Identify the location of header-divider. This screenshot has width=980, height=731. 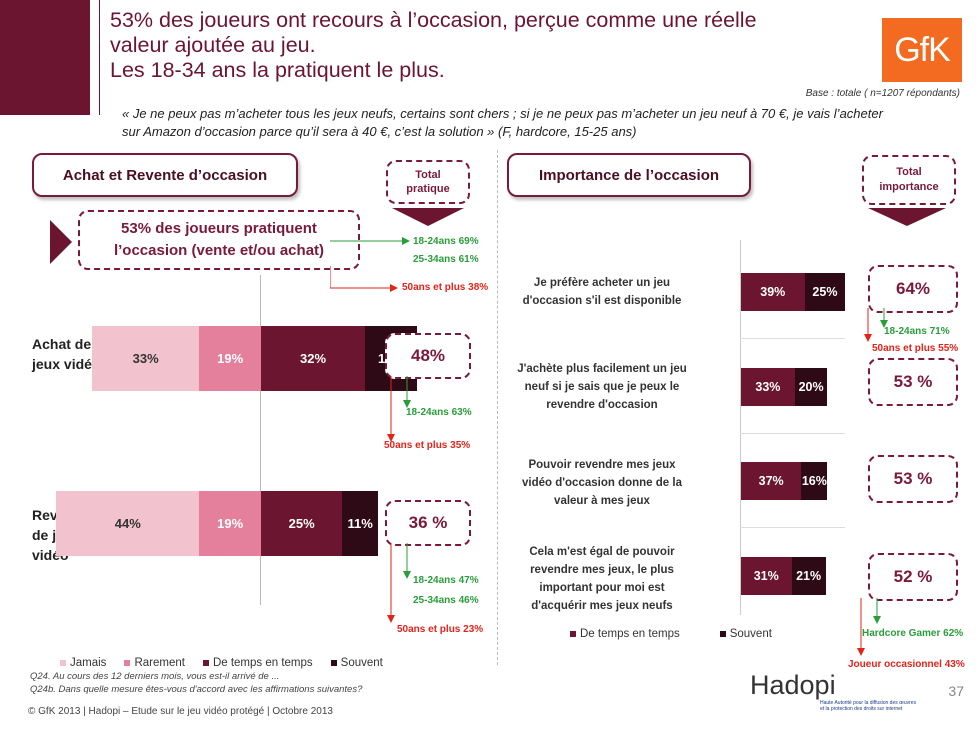
(99, 57).